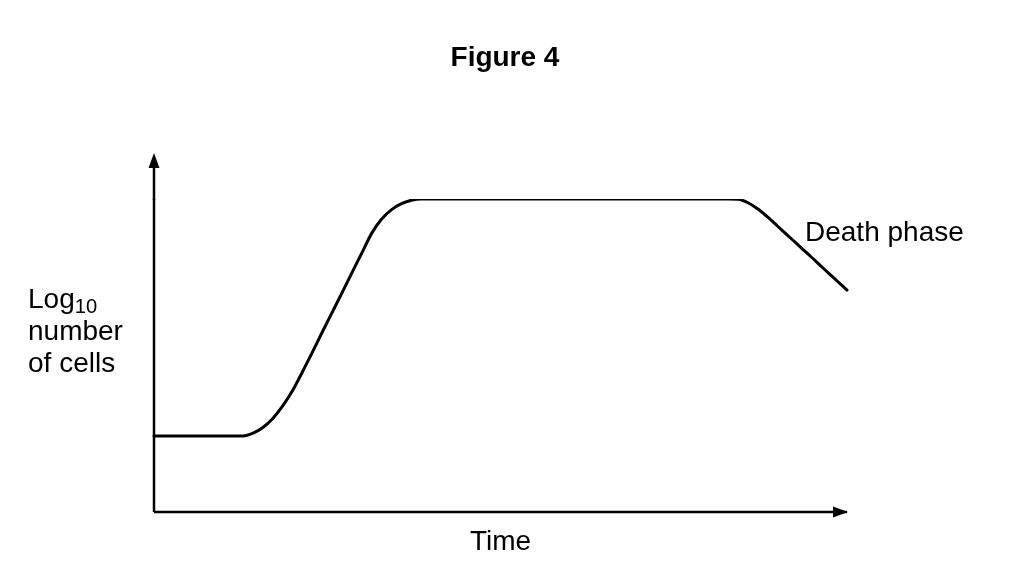  What do you see at coordinates (505, 56) in the screenshot?
I see `chart-title: Figure 4` at bounding box center [505, 56].